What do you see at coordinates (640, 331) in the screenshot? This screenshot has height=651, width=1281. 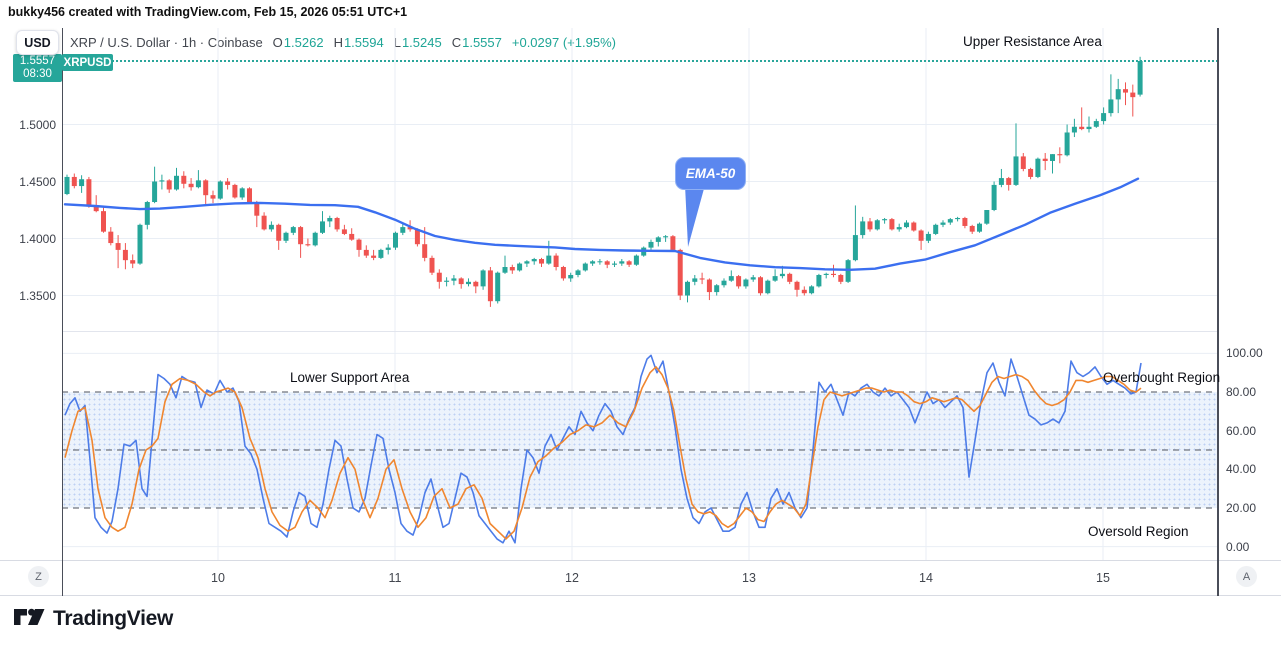 I see `panel-separator` at bounding box center [640, 331].